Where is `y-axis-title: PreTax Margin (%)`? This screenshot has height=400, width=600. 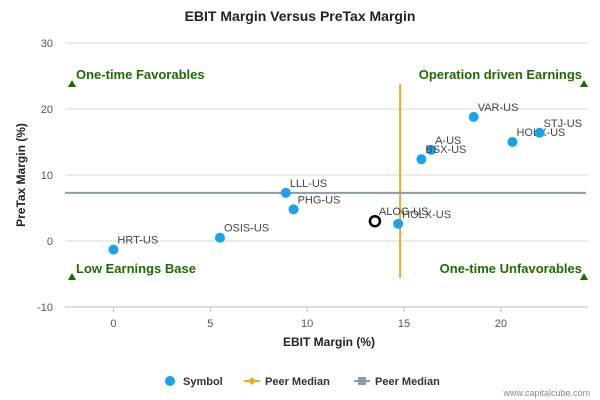
y-axis-title: PreTax Margin (%) is located at coordinates (21, 175).